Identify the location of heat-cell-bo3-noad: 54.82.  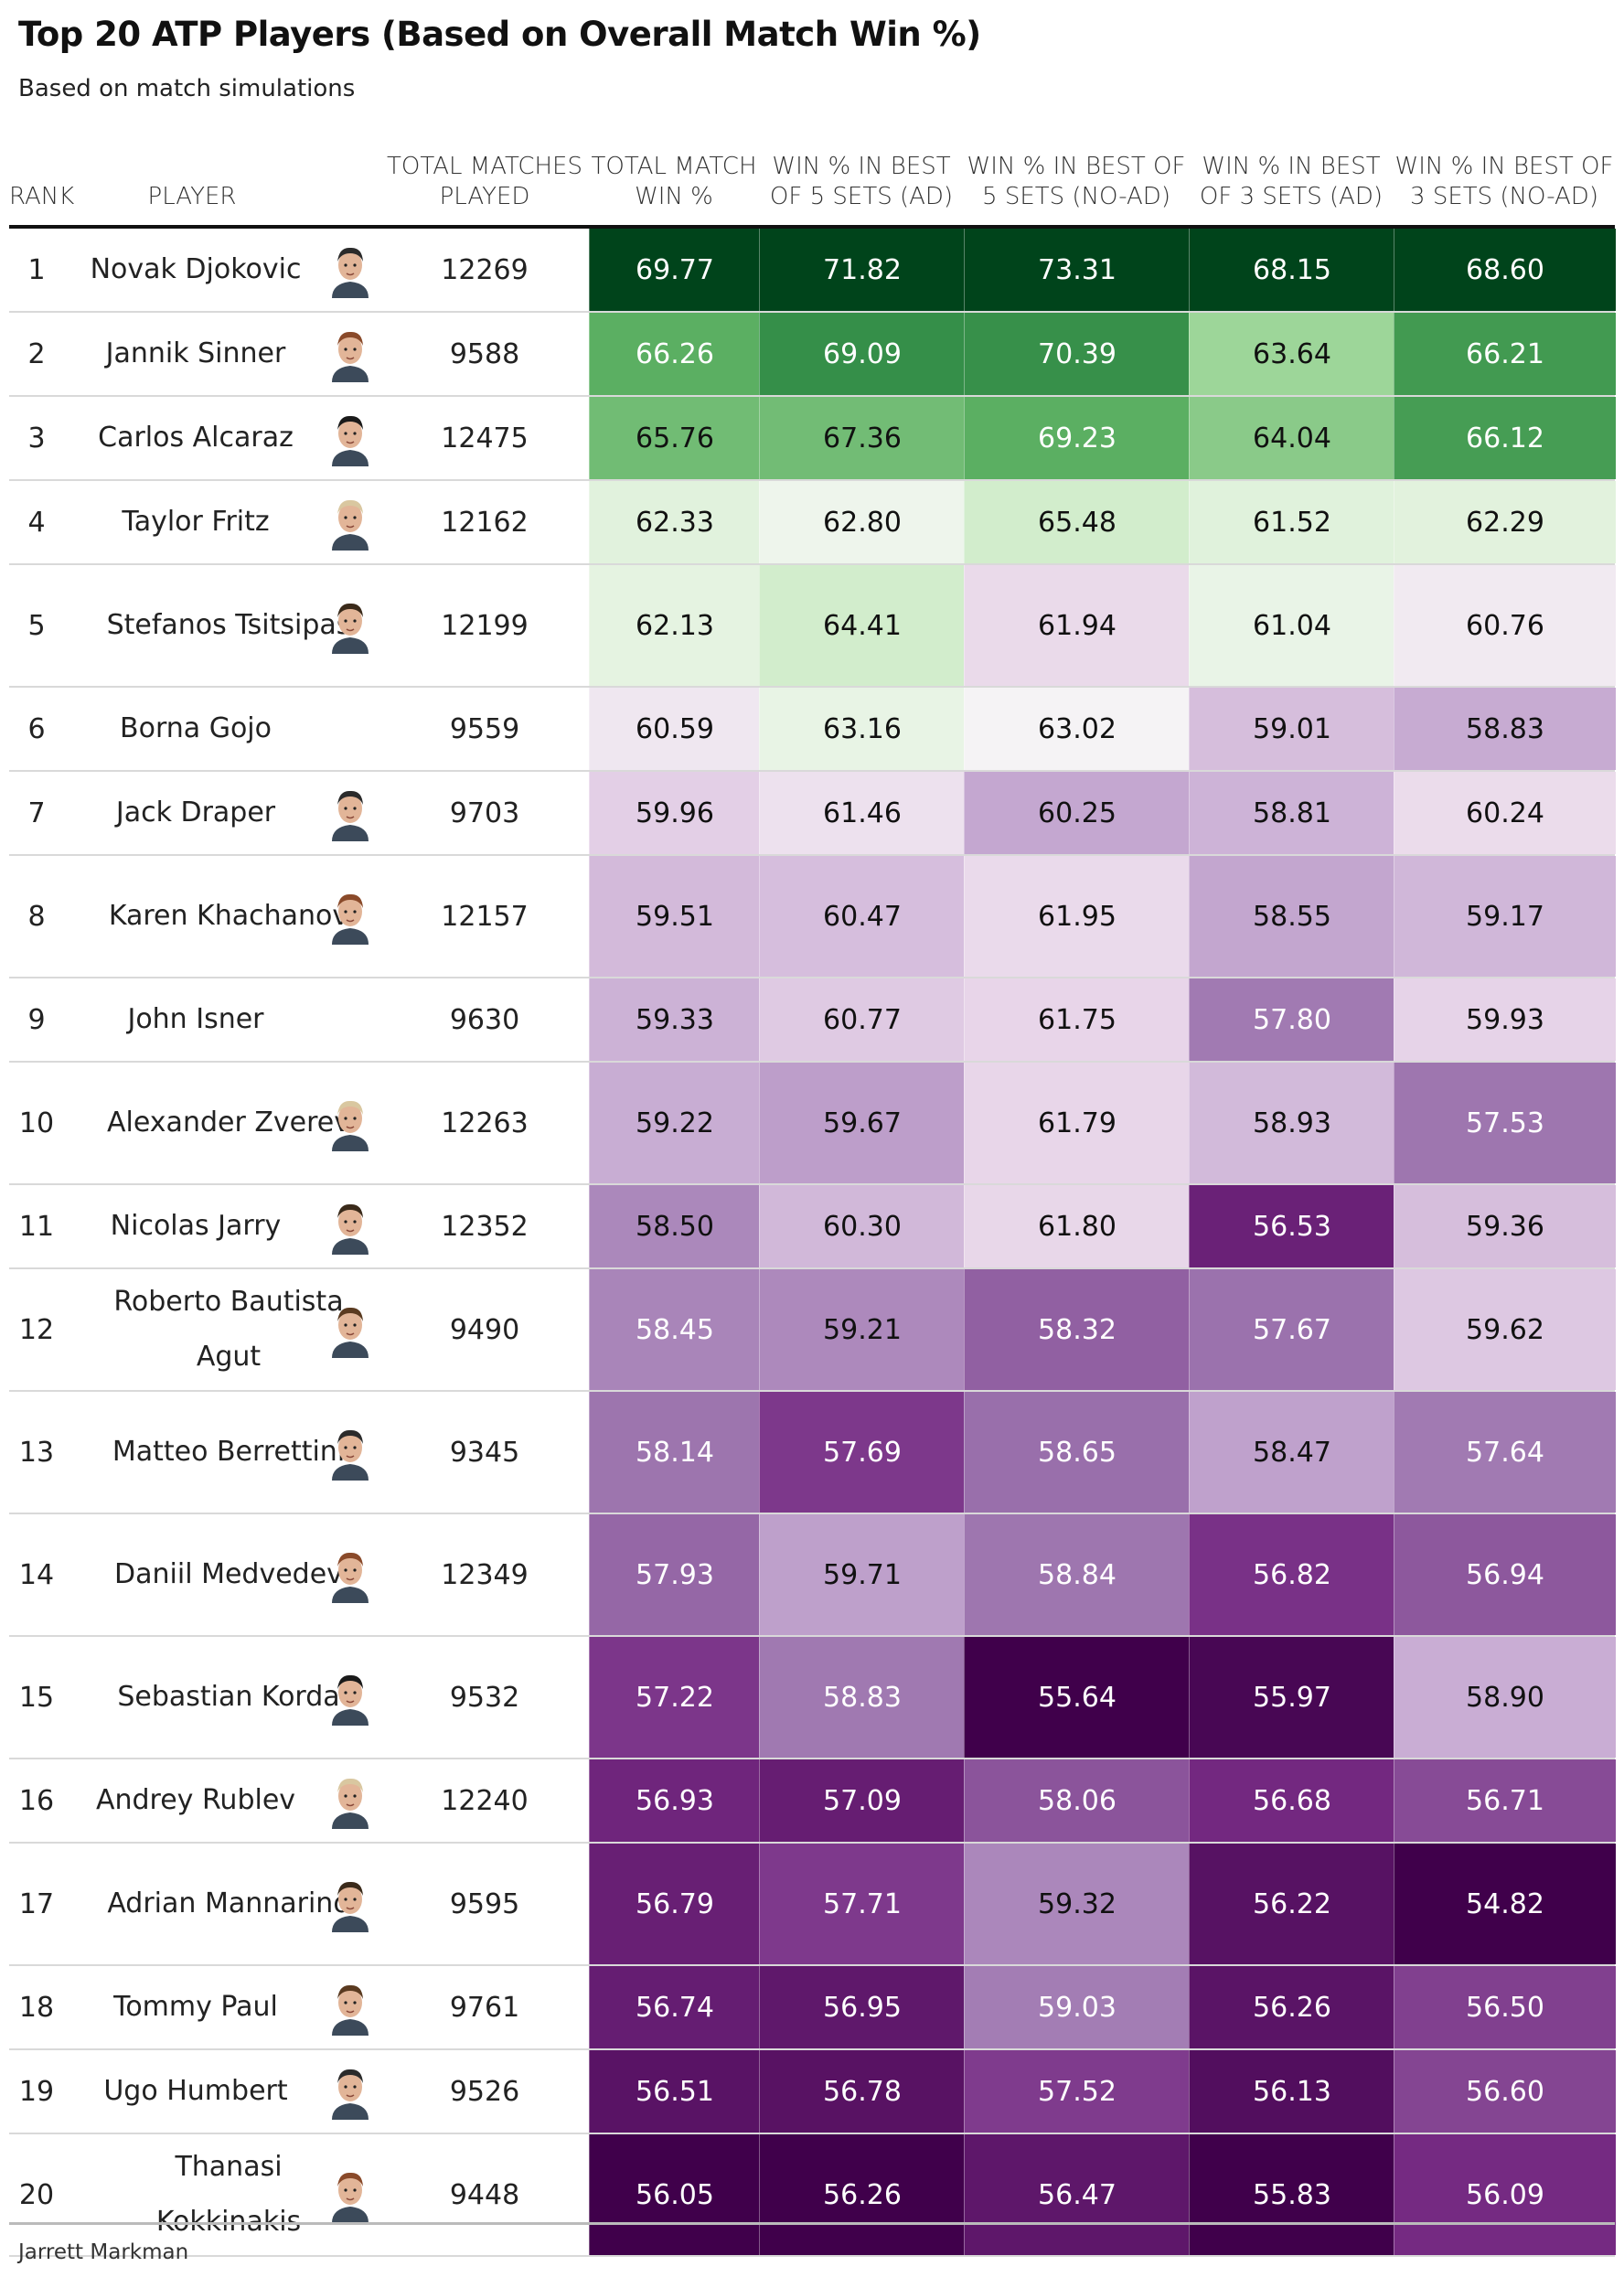
(1505, 1904).